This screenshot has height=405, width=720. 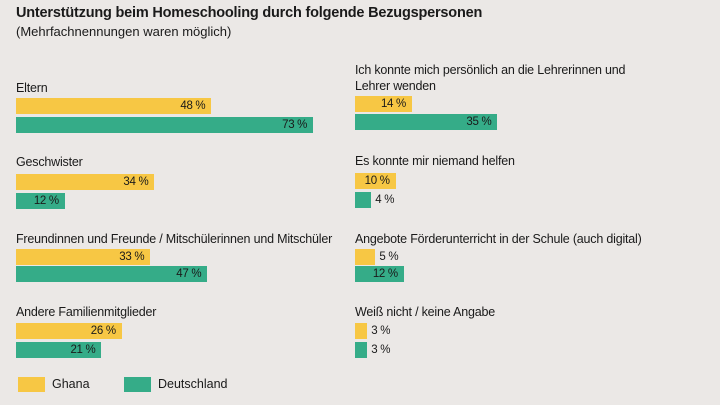 What do you see at coordinates (389, 257) in the screenshot?
I see `data-label: 5 %` at bounding box center [389, 257].